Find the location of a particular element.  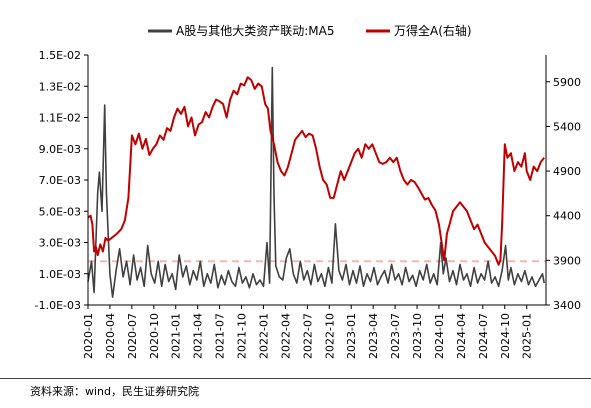

x-tick-label: 2024-10 is located at coordinates (505, 336).